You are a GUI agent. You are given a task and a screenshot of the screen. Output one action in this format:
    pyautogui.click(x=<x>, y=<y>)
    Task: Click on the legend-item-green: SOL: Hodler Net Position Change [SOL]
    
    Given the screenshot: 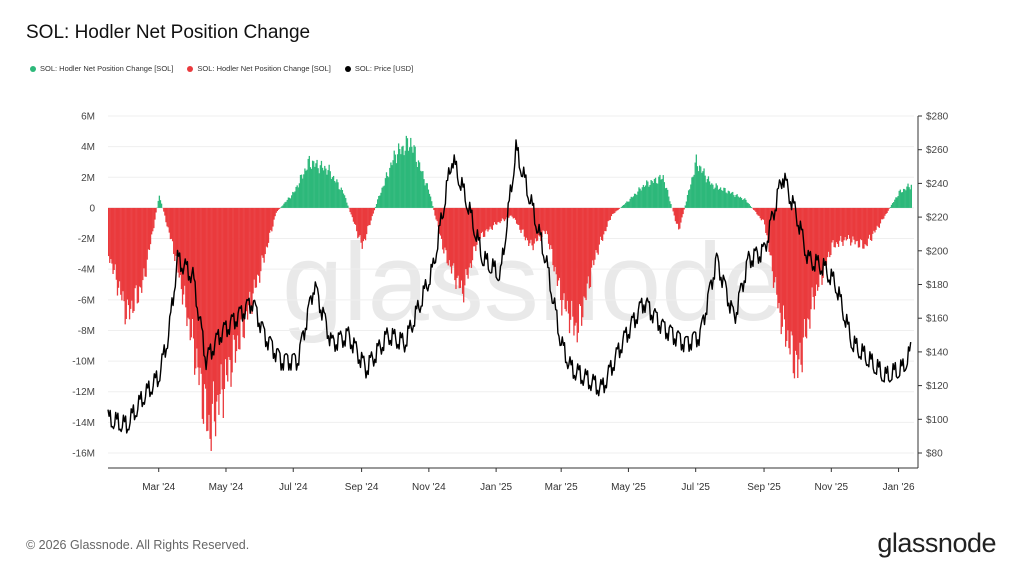 What is the action you would take?
    pyautogui.click(x=101, y=68)
    